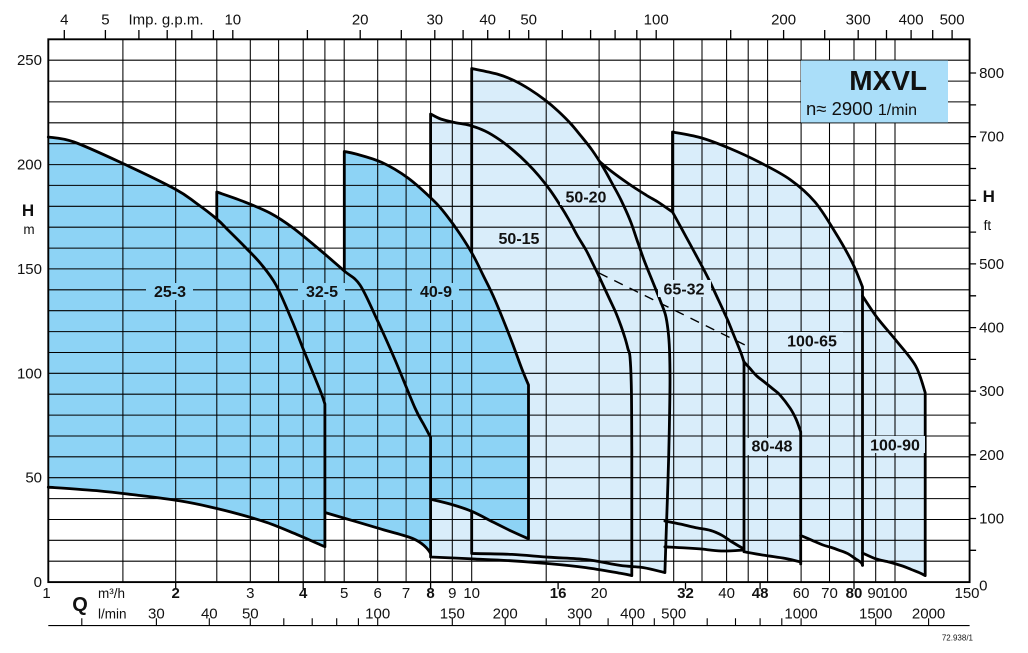 Image resolution: width=1028 pixels, height=653 pixels. Describe the element at coordinates (991, 137) in the screenshot. I see `svg-text: 700` at that location.